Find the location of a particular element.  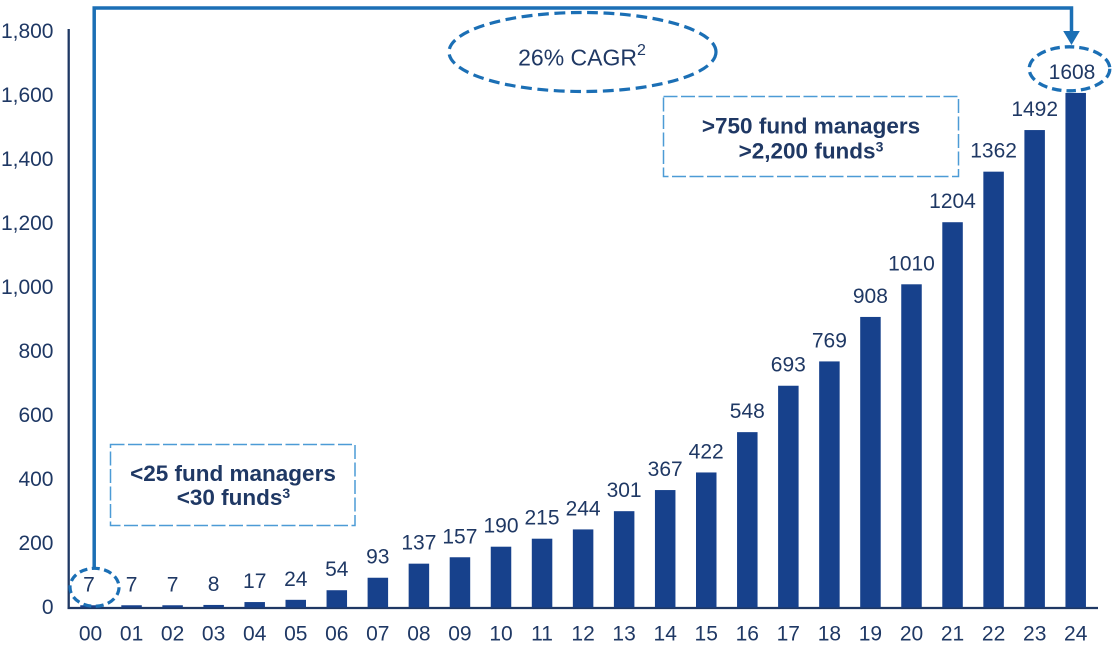

svg-text: 18 is located at coordinates (829, 634).